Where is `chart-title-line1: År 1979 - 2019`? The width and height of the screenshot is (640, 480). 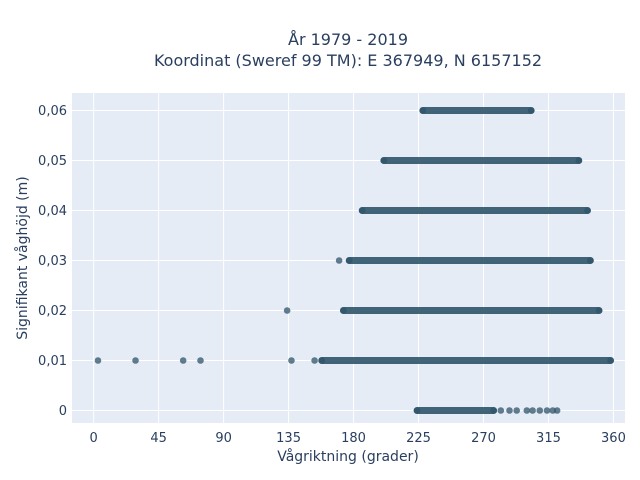 chart-title-line1: År 1979 - 2019 is located at coordinates (348, 39).